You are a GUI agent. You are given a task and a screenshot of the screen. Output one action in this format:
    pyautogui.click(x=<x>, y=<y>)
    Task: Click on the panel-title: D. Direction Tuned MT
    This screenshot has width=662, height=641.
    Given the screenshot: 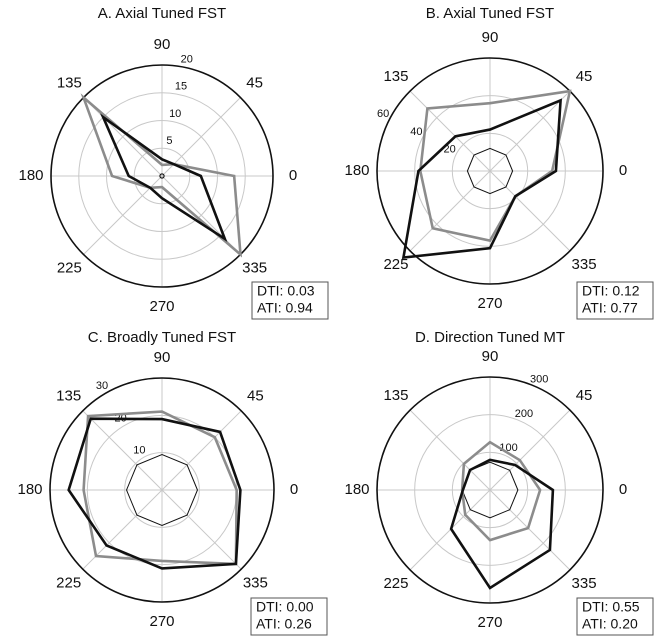 What is the action you would take?
    pyautogui.click(x=490, y=337)
    